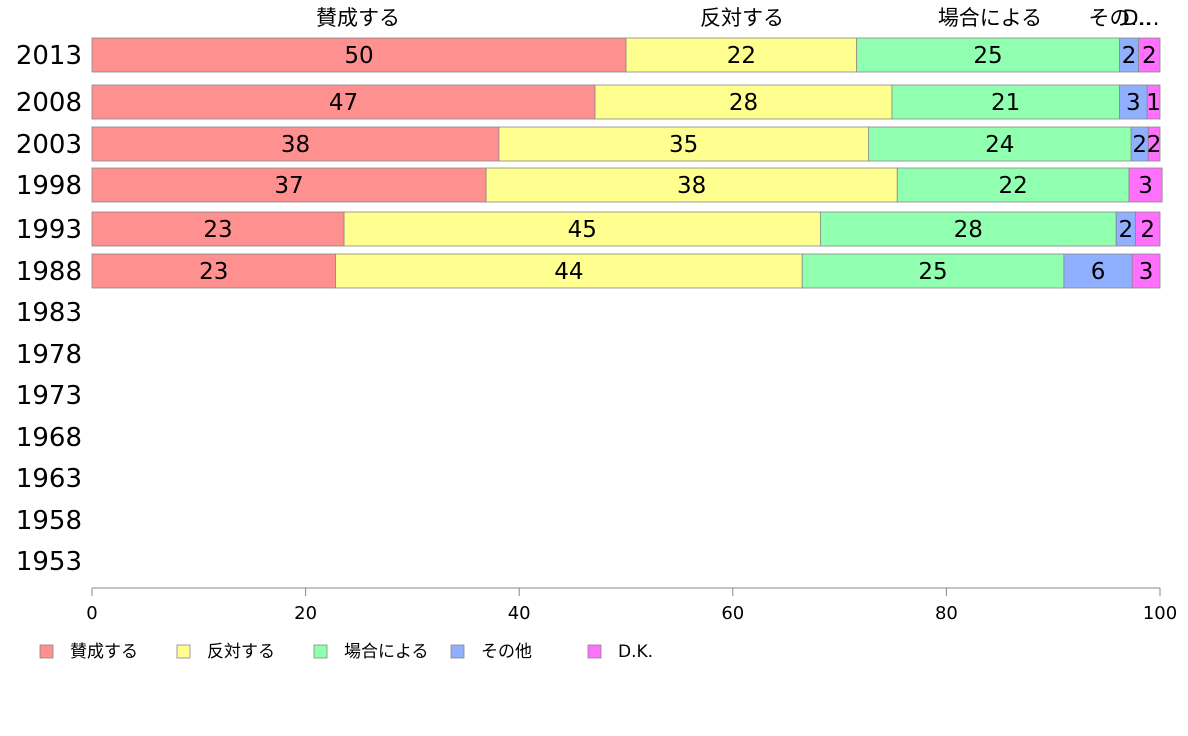 This screenshot has width=1188, height=736. I want to click on value-label-2003-1: 35, so click(683, 145).